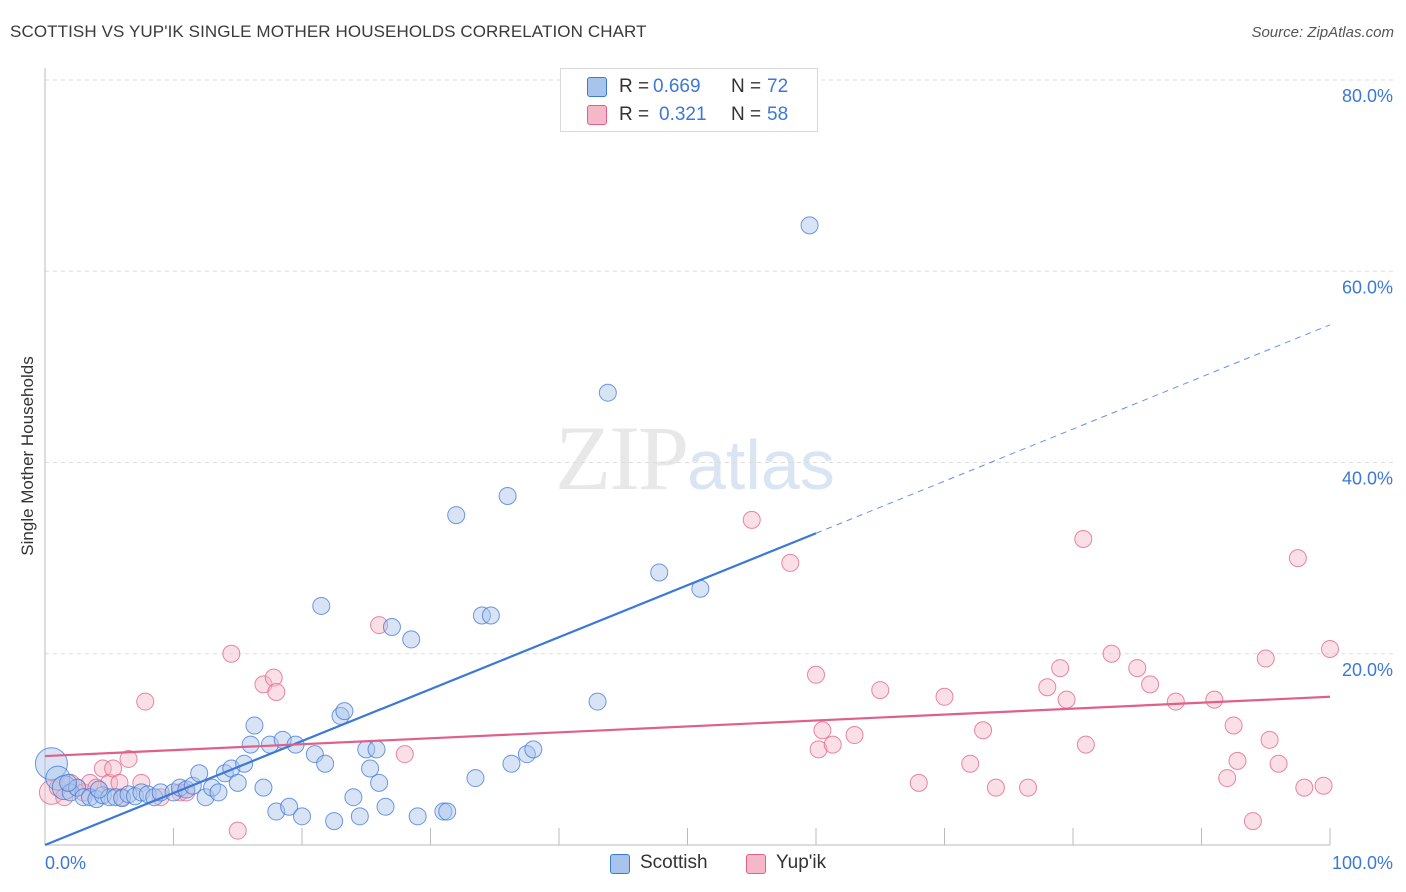  I want to click on zipatlas-watermark: ZIPatlas, so click(695, 458).